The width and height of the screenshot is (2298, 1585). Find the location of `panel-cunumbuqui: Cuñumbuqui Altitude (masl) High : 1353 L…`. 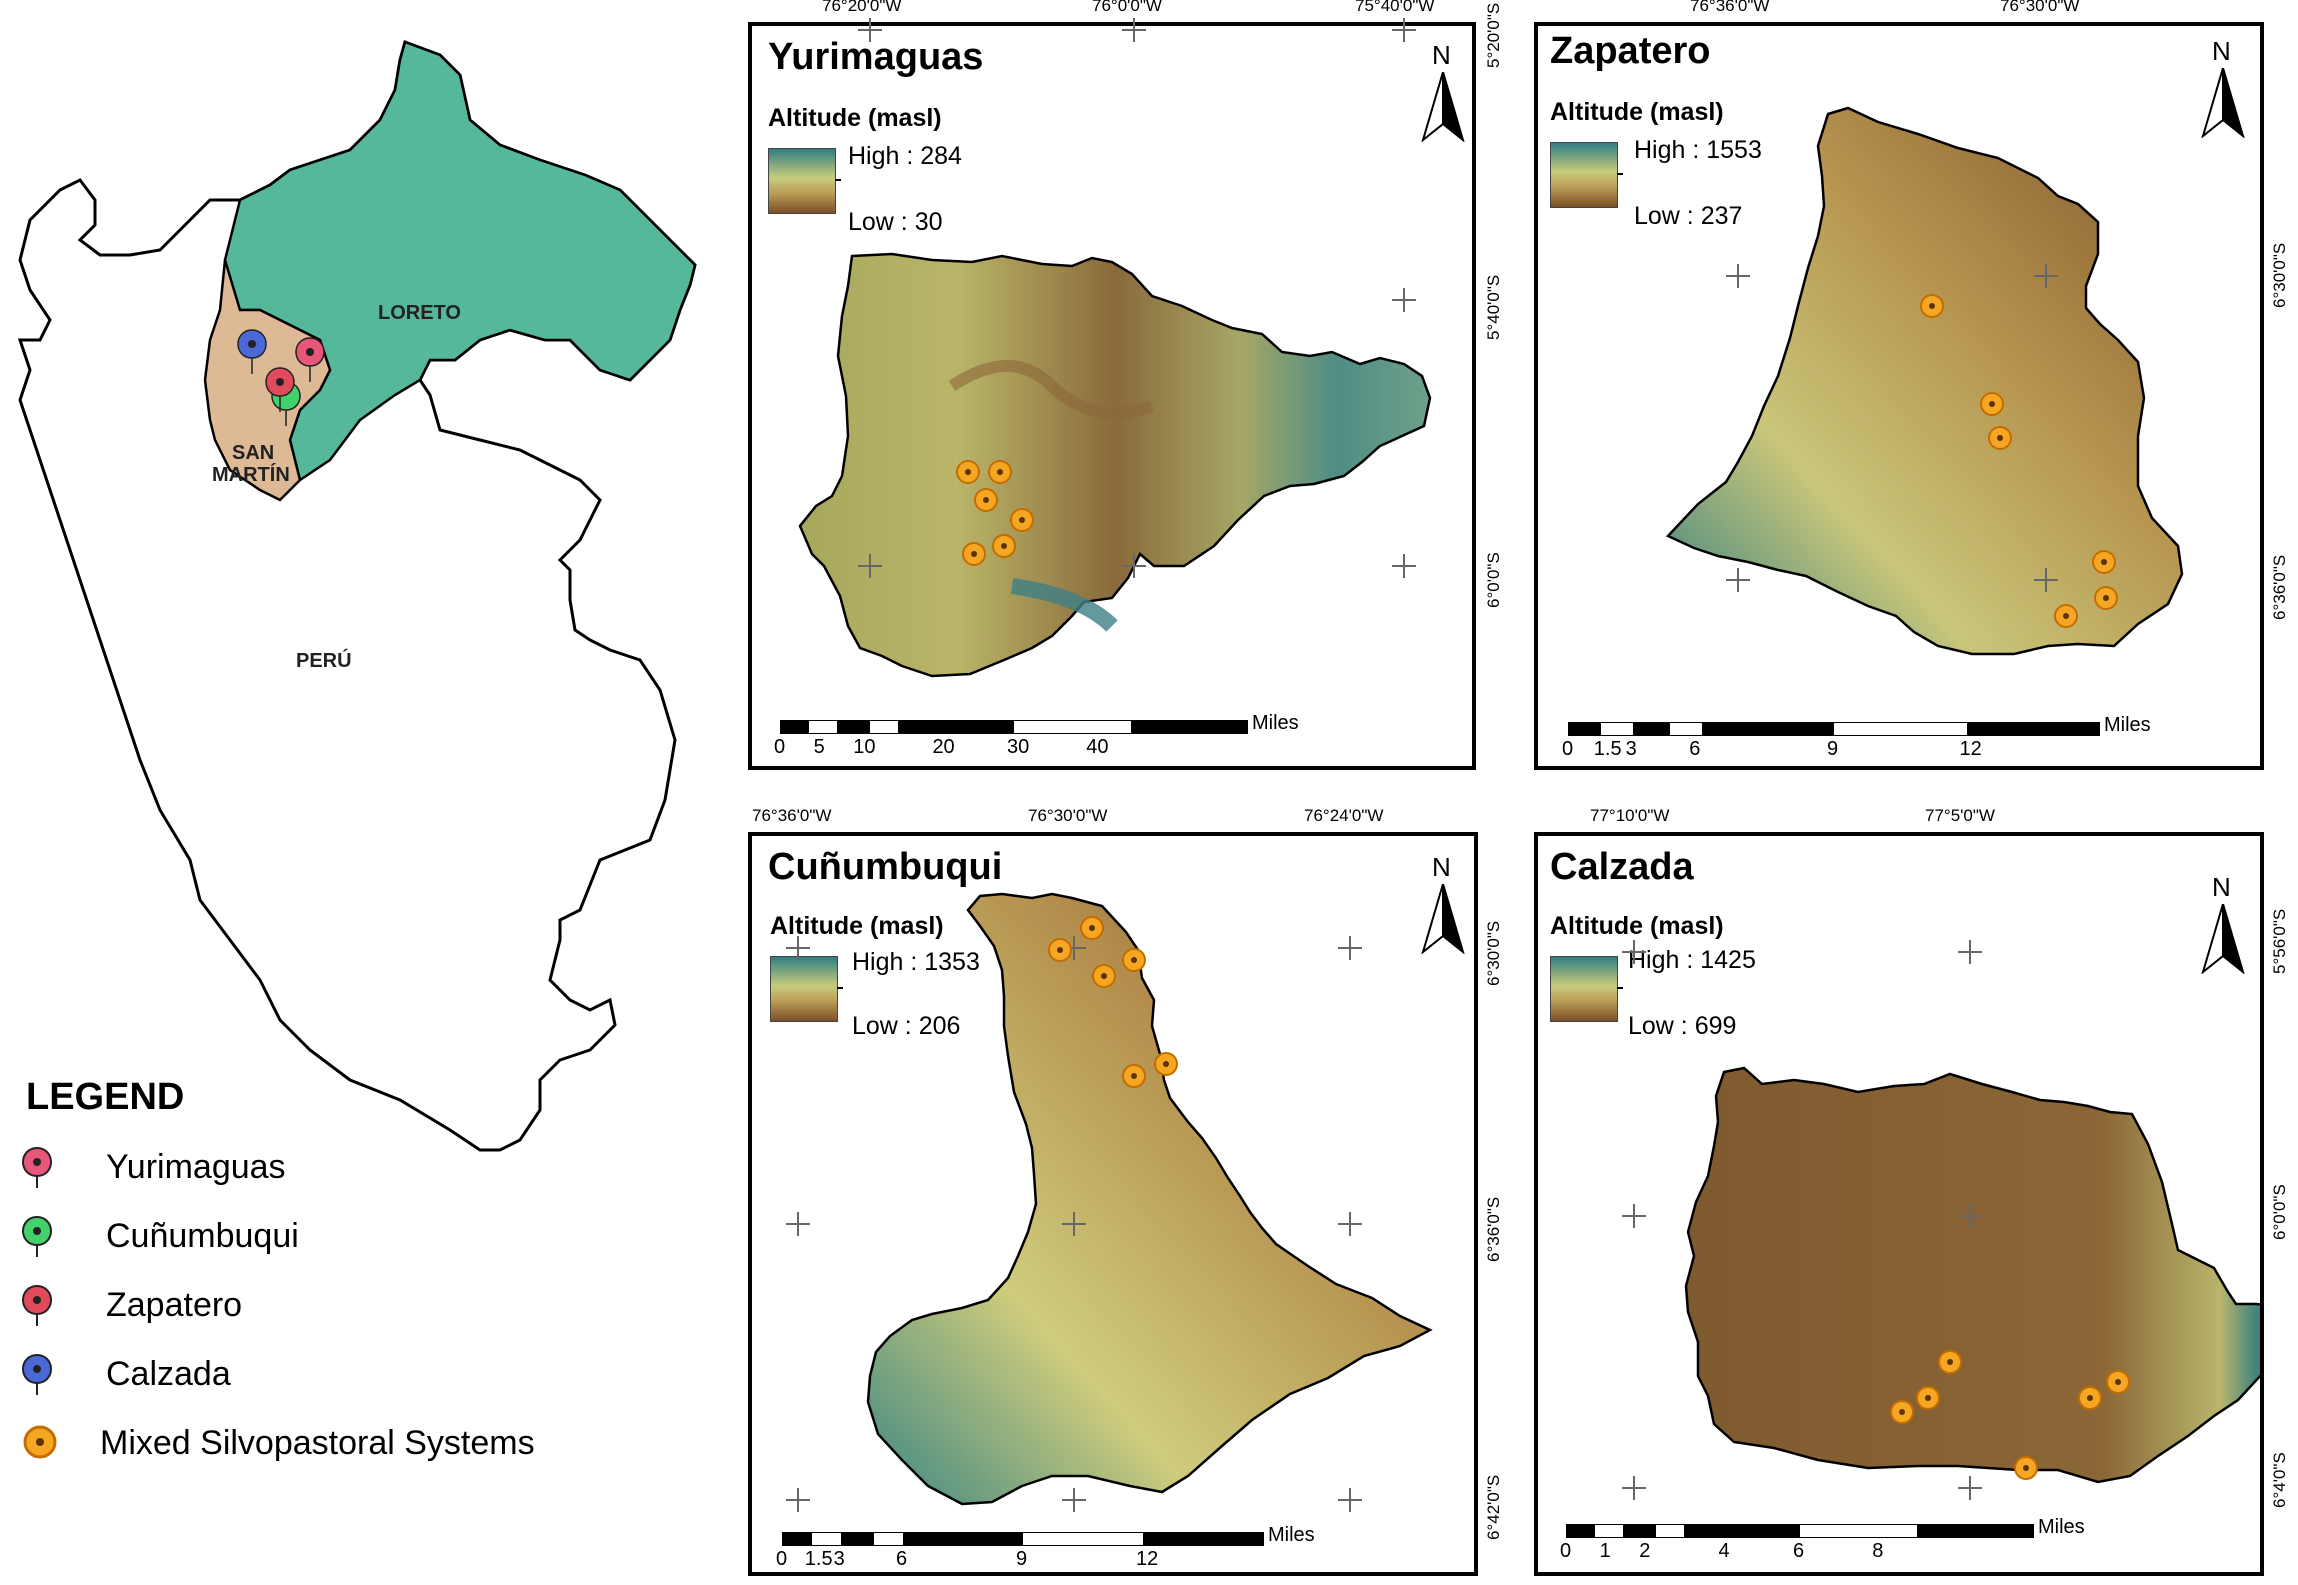

panel-cunumbuqui: Cuñumbuqui Altitude (masl) High : 1353 L… is located at coordinates (1113, 1204).